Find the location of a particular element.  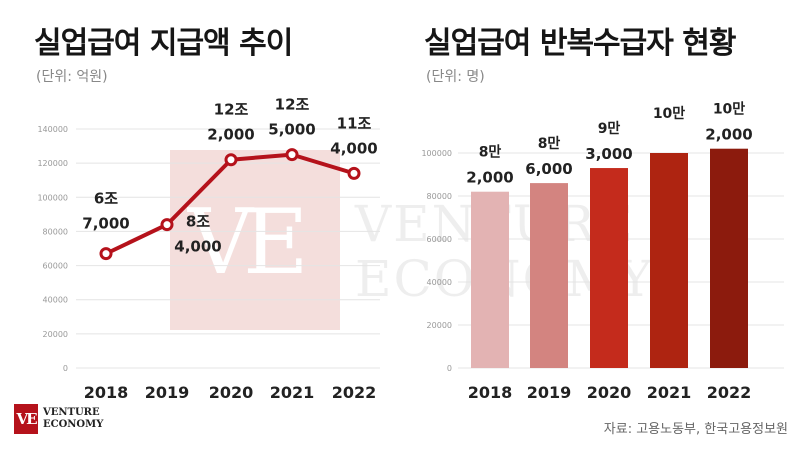

left-y-tick-label: 0 is located at coordinates (65, 368).